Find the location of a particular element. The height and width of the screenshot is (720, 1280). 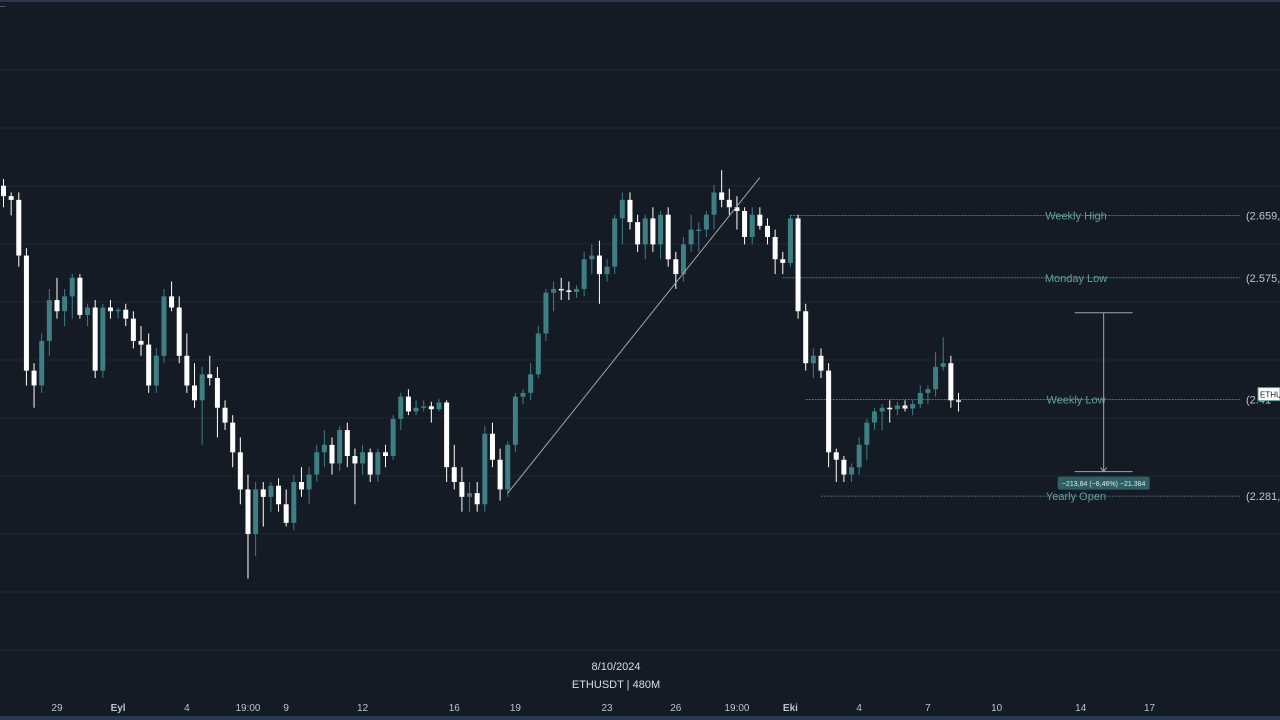

x-tick-label: 19:00 is located at coordinates (736, 708).